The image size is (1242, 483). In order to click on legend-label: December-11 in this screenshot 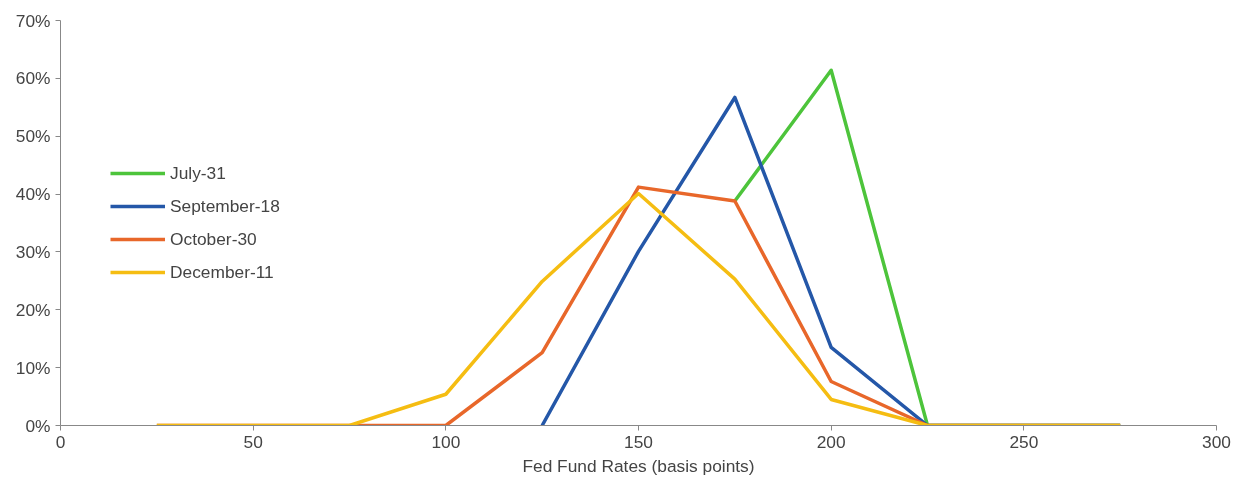, I will do `click(222, 272)`.